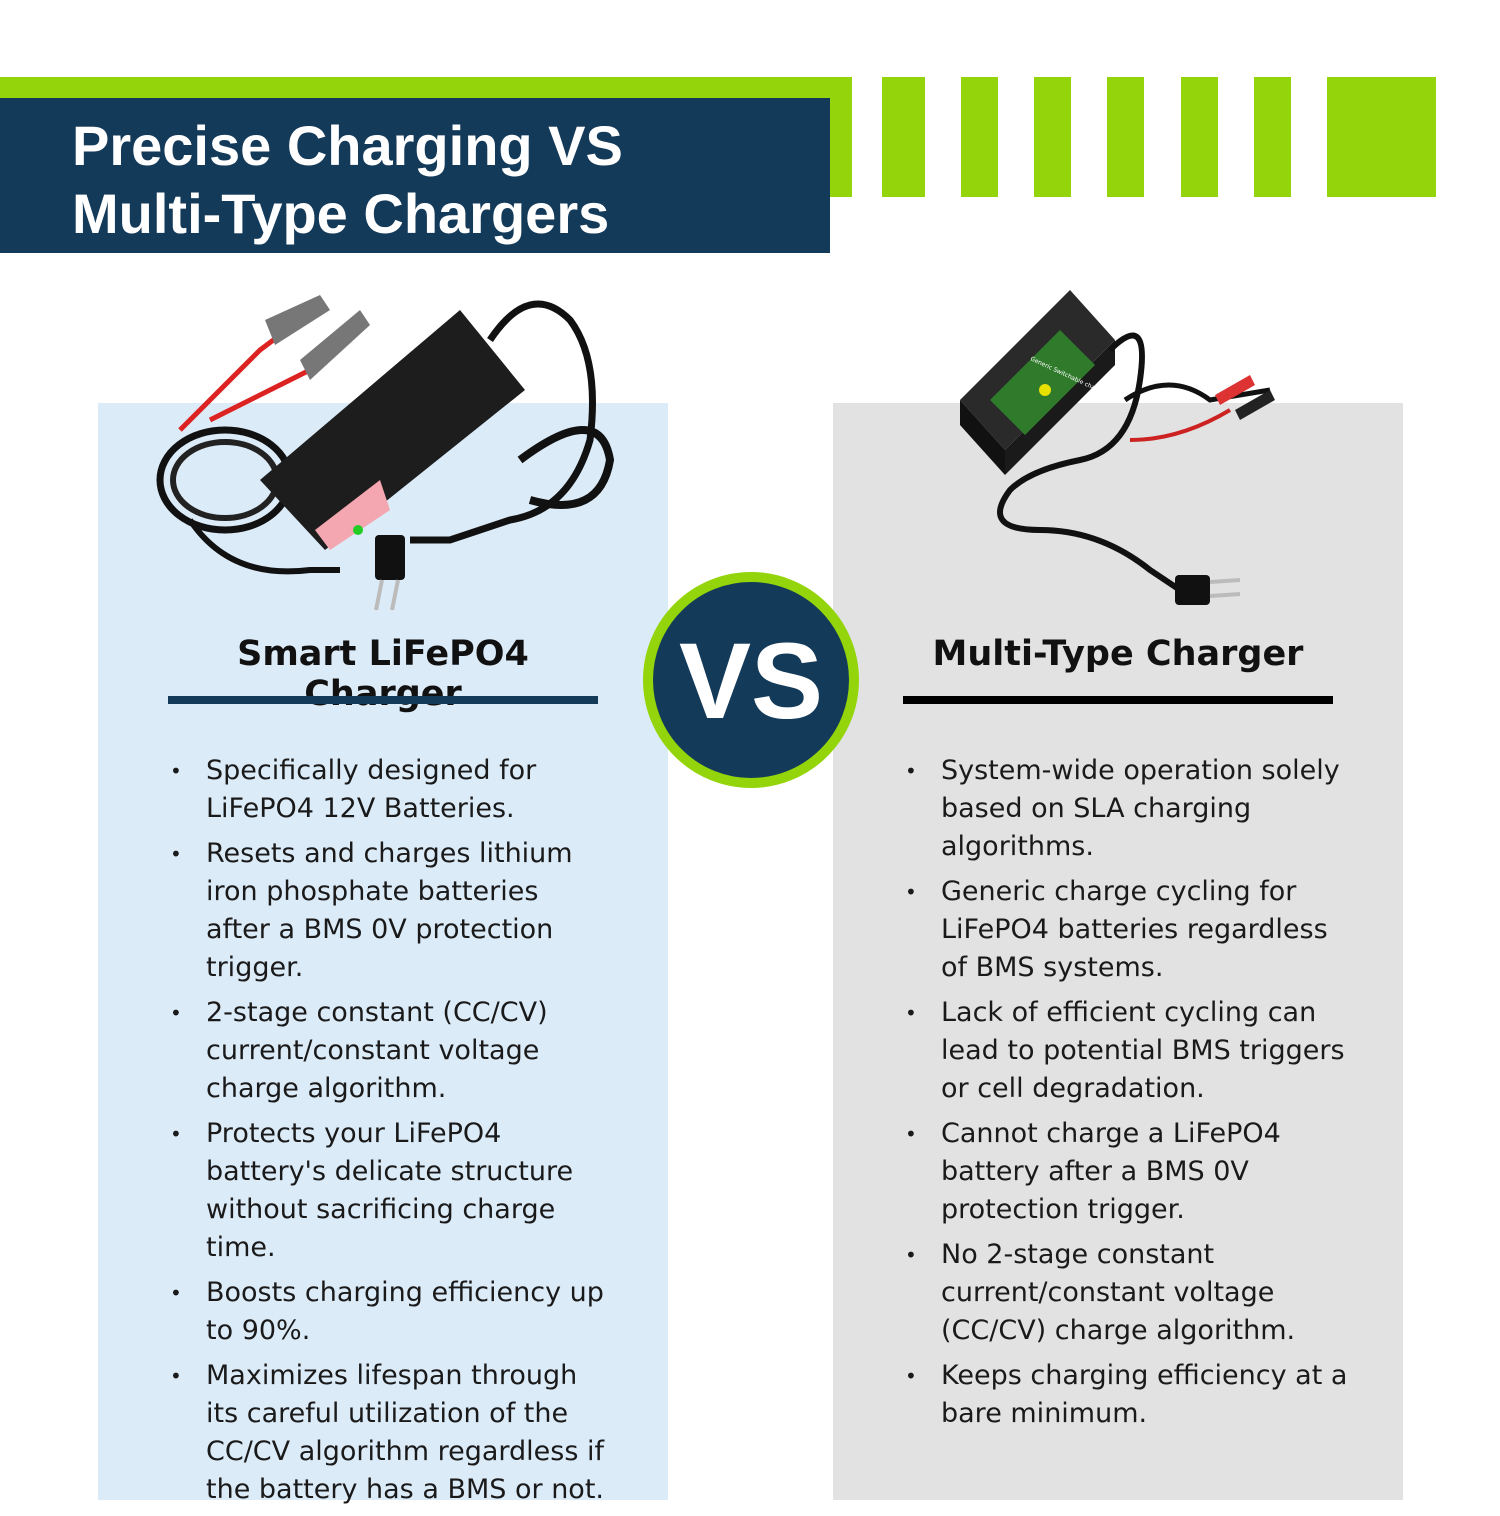 Image resolution: width=1500 pixels, height=1516 pixels. What do you see at coordinates (383, 674) in the screenshot?
I see `left-heading: Smart LiFePO4 Charger` at bounding box center [383, 674].